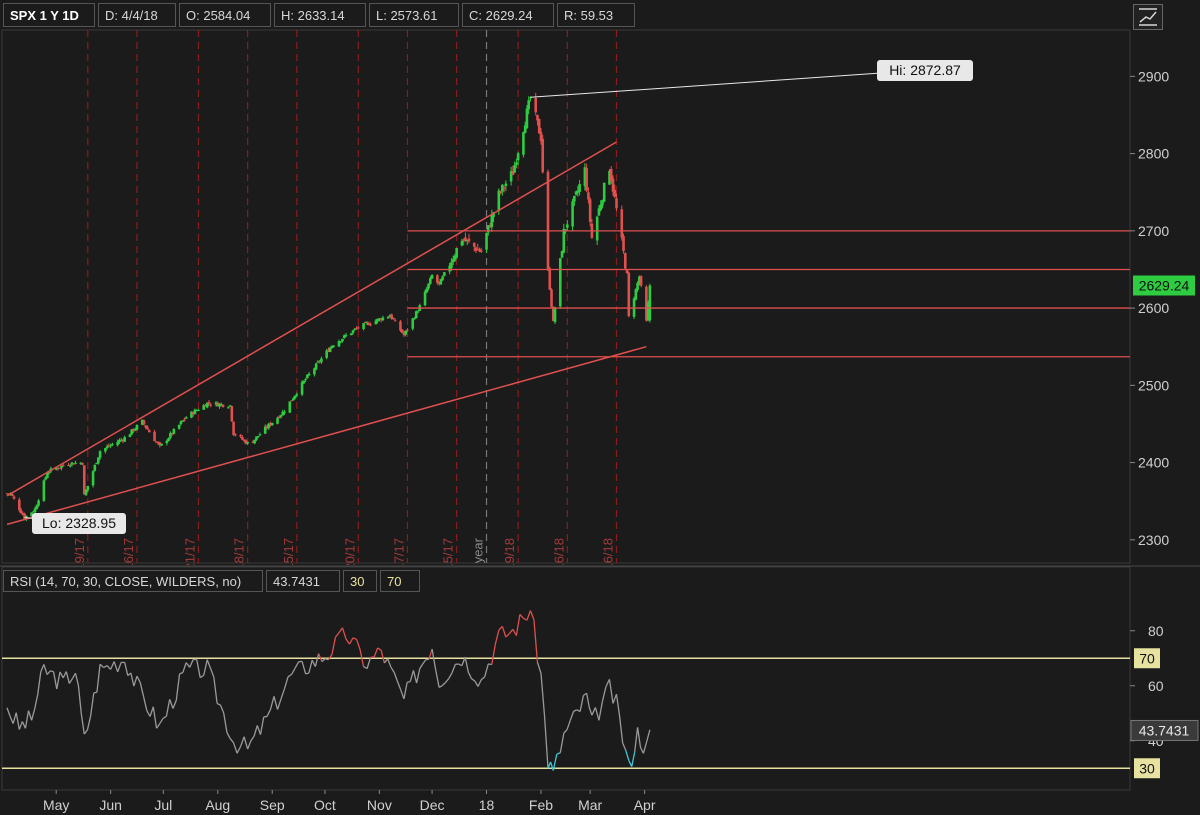 This screenshot has height=815, width=1200. What do you see at coordinates (189, 551) in the screenshot?
I see `date-label: 7/21/17` at bounding box center [189, 551].